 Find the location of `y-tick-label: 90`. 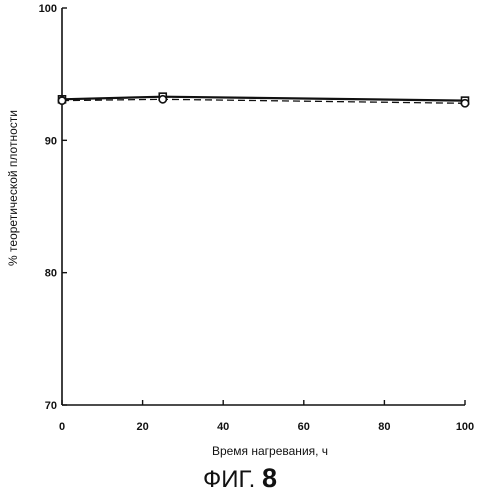

y-tick-label: 90 is located at coordinates (51, 141).